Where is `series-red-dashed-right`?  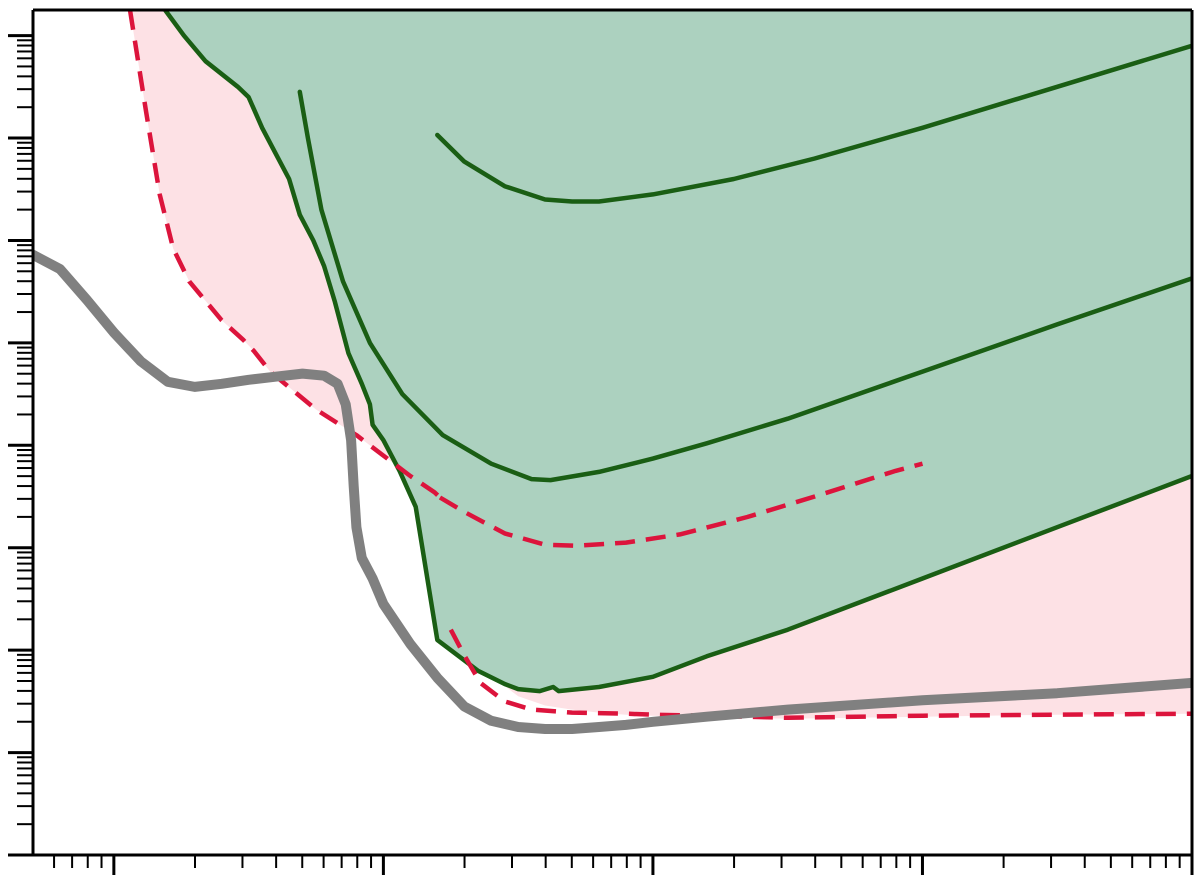 series-red-dashed-right is located at coordinates (820, 674).